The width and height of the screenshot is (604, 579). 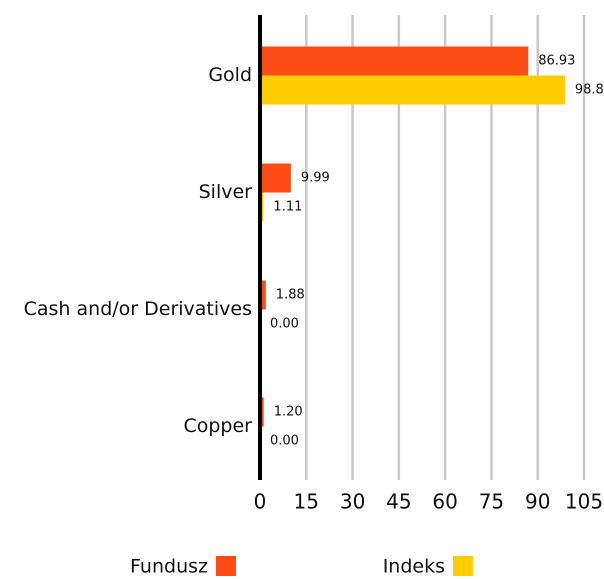 I want to click on x-tick-label: 105, so click(x=584, y=502).